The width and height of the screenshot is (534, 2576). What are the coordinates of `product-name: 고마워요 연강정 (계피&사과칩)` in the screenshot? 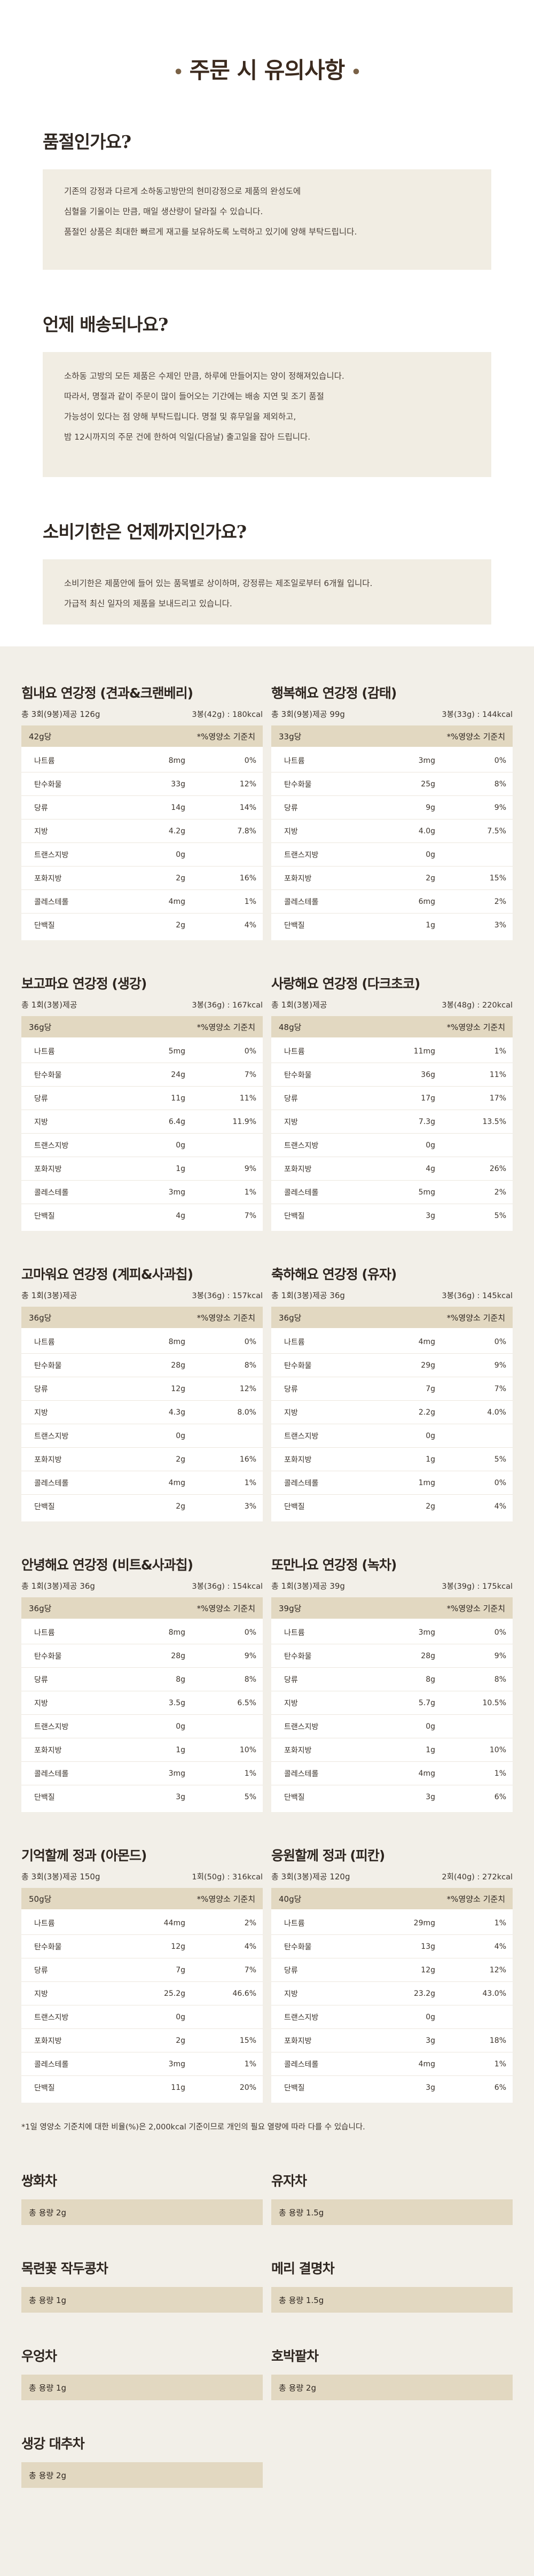 It's located at (107, 1274).